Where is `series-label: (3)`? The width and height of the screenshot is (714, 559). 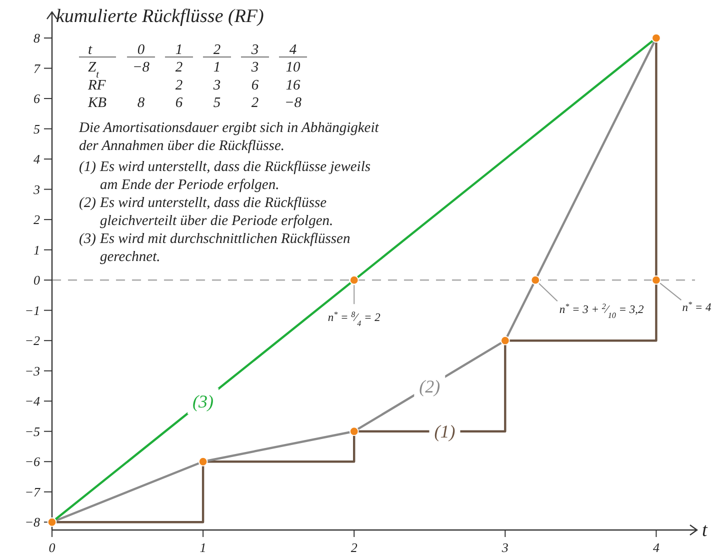 series-label: (3) is located at coordinates (203, 401).